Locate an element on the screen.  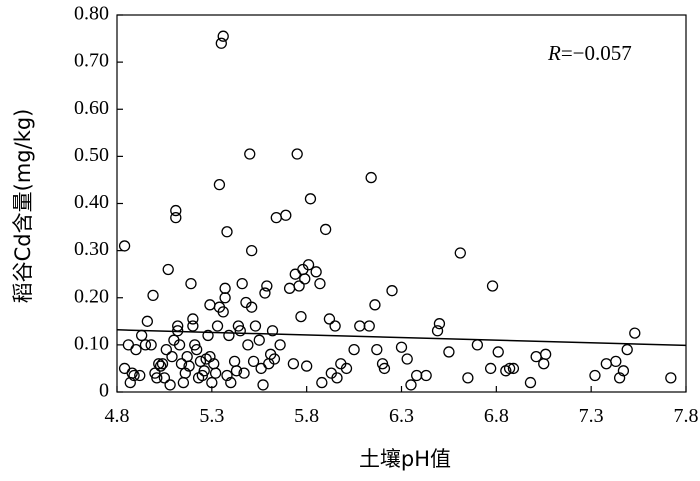
y-axis-title-wrap: 稻谷Cd含量(mg/kg) is located at coordinates (23, 206).